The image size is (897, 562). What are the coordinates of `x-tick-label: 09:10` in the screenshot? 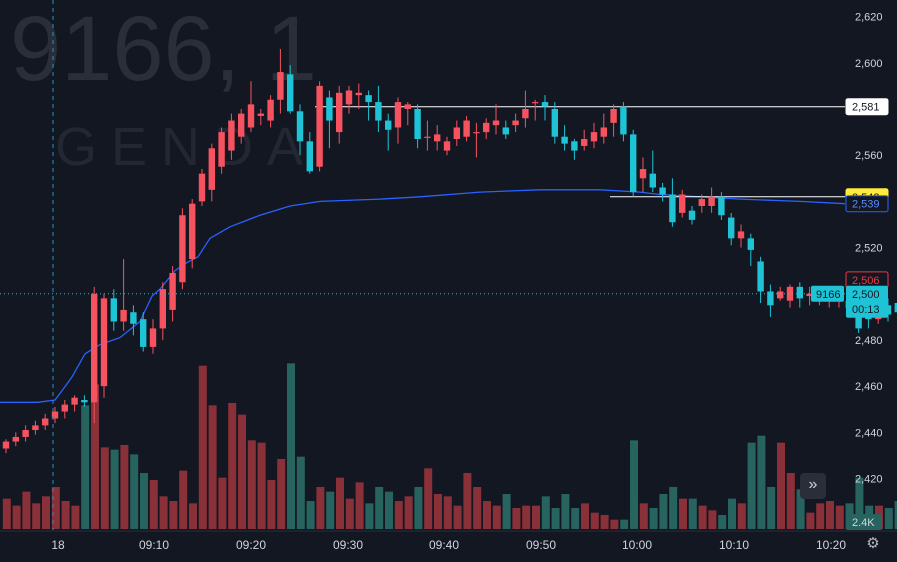 It's located at (154, 545).